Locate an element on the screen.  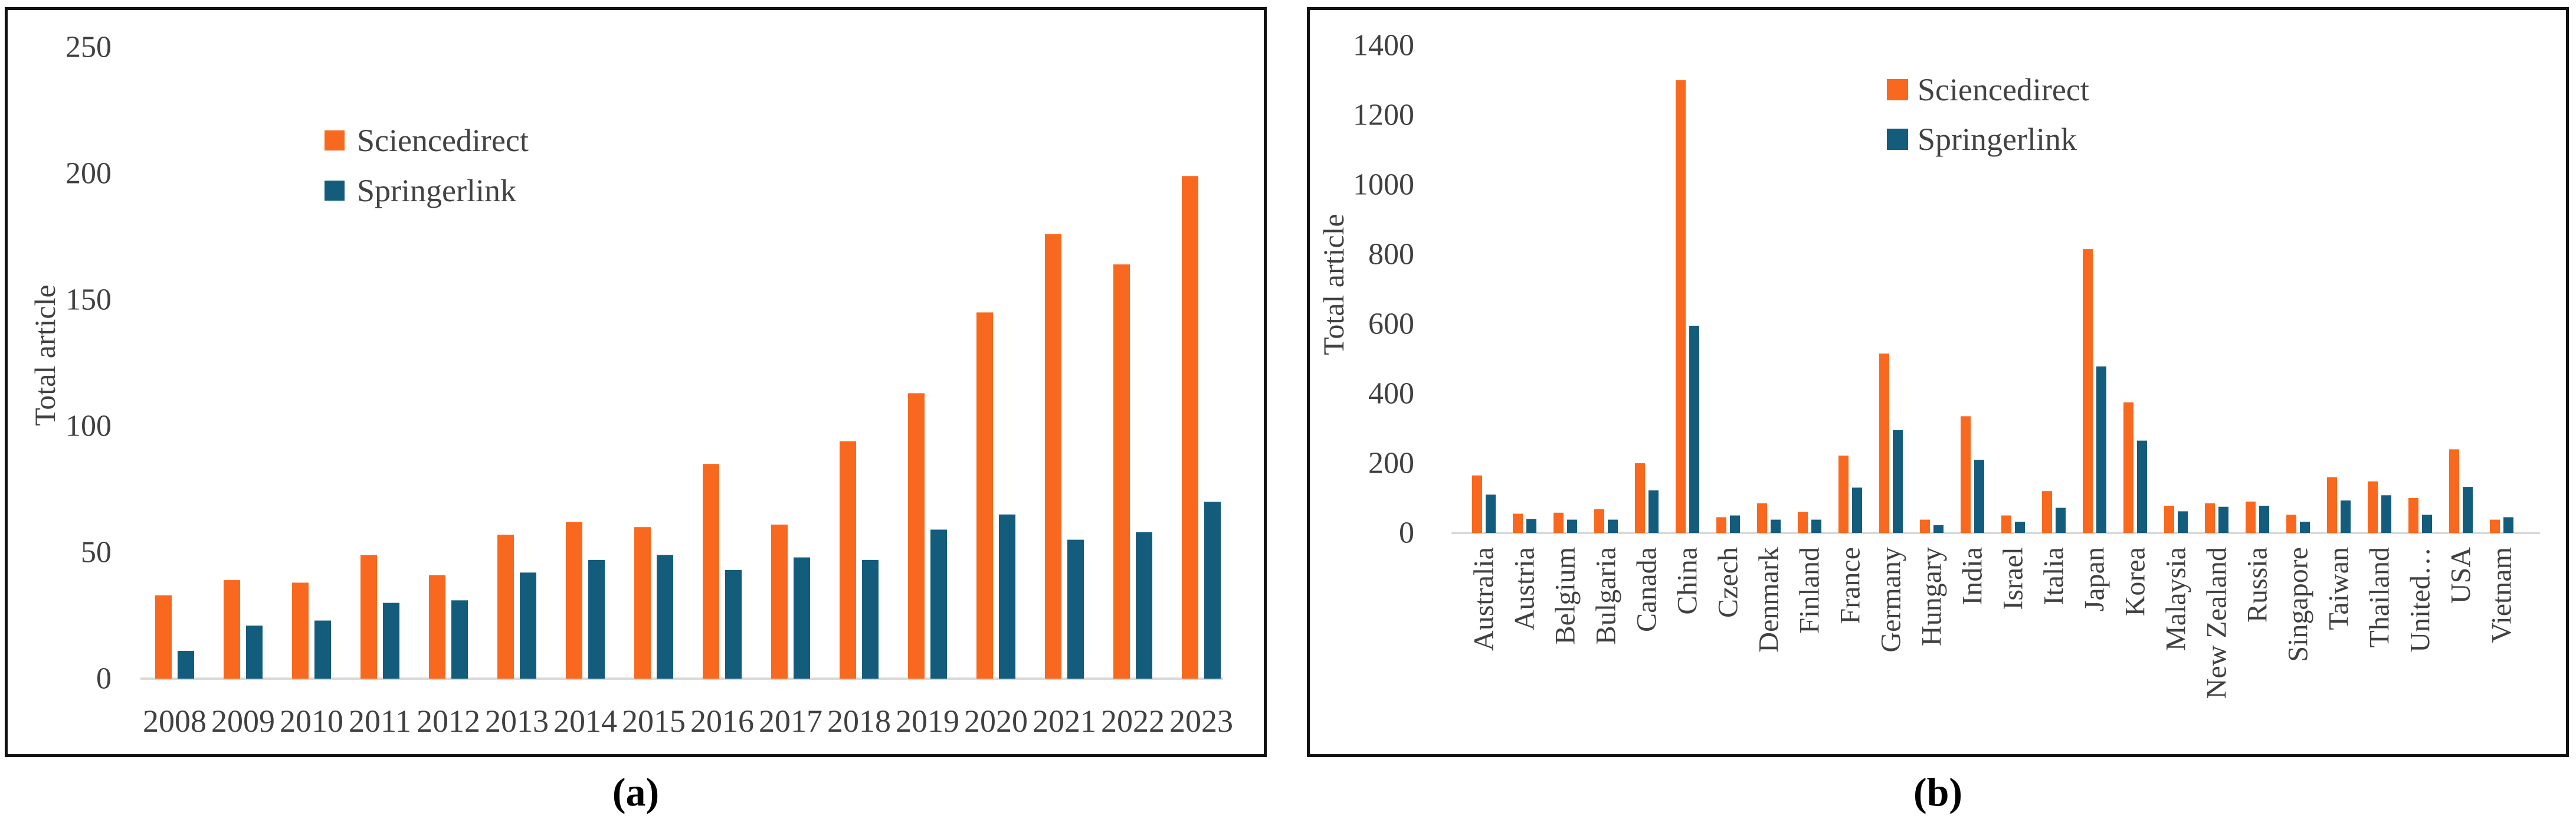
bar-sciencedirect-canada is located at coordinates (1640, 498).